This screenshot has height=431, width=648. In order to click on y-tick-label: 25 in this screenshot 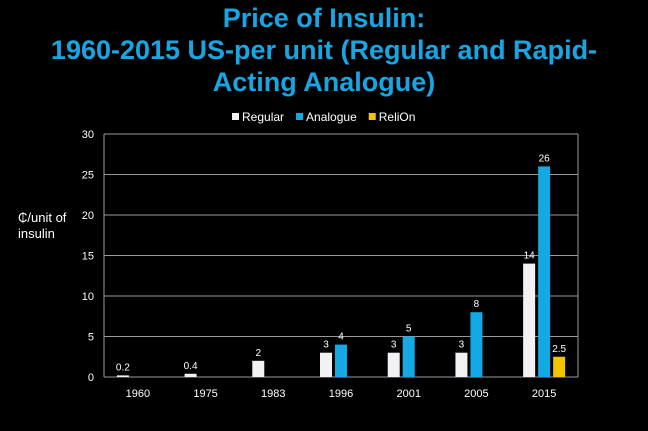, I will do `click(88, 176)`.